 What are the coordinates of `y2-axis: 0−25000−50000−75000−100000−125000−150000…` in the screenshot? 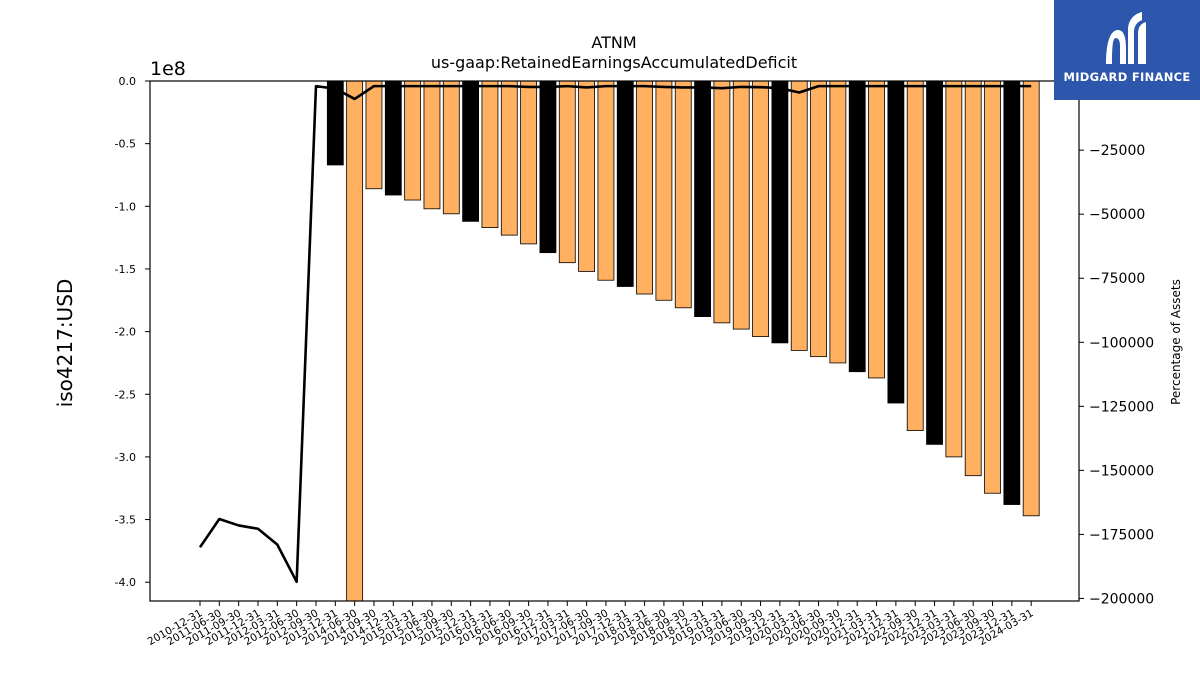 It's located at (1116, 343).